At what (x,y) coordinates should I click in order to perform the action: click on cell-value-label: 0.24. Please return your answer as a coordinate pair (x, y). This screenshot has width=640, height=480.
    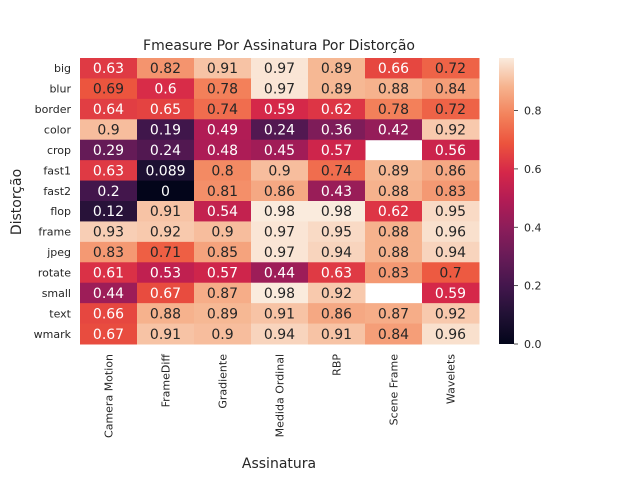
    Looking at the image, I should click on (165, 151).